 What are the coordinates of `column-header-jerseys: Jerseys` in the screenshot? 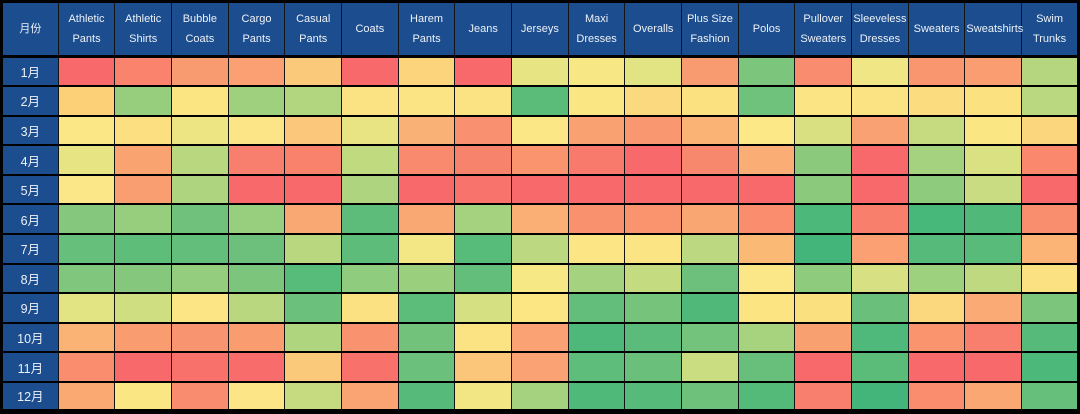 It's located at (540, 29).